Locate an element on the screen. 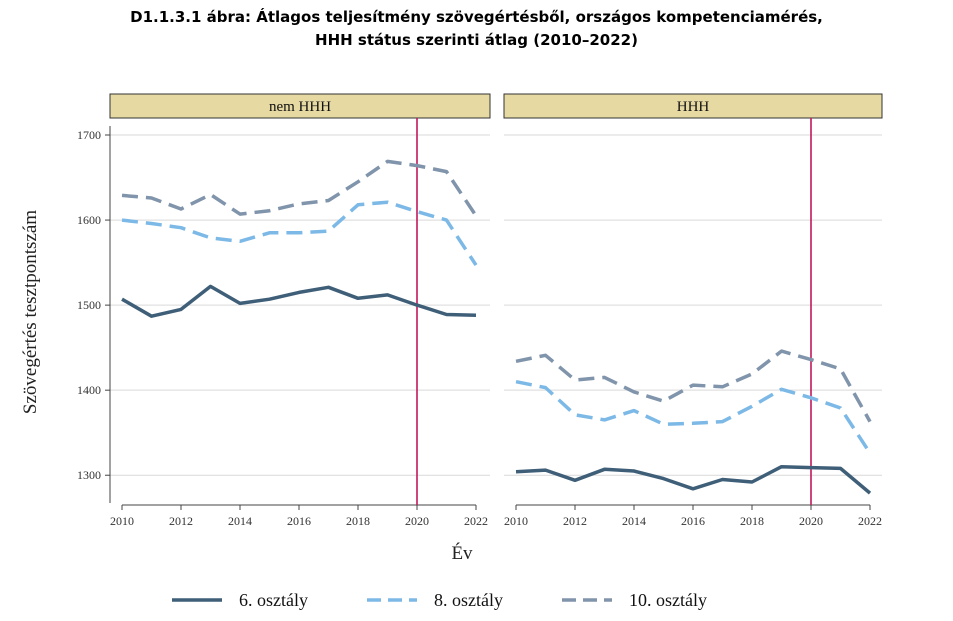 This screenshot has height=621, width=953. legend-label: 8. osztály is located at coordinates (468, 600).